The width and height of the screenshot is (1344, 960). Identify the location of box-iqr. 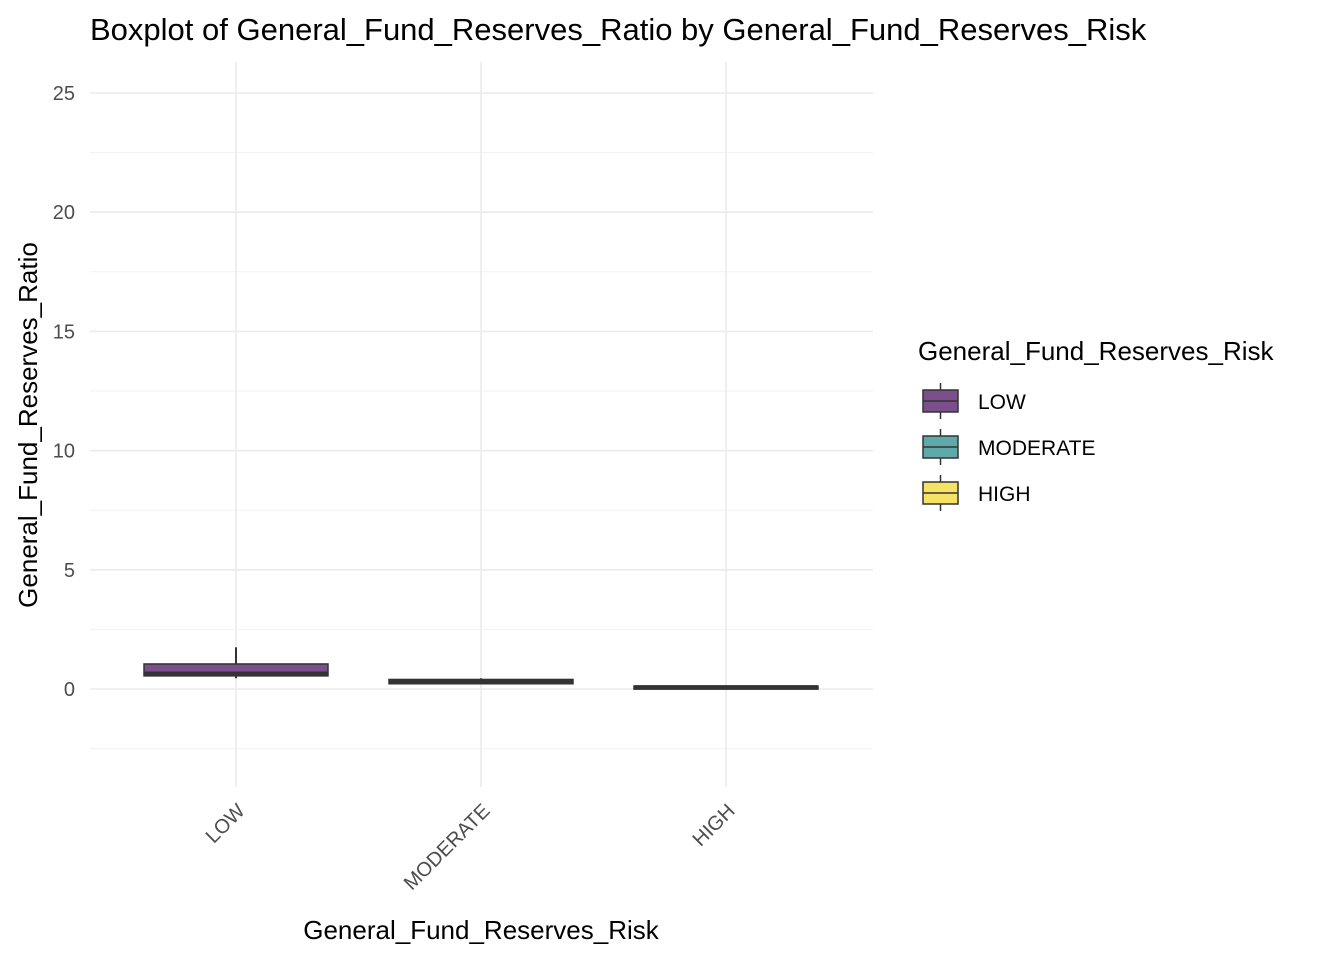
(236, 670).